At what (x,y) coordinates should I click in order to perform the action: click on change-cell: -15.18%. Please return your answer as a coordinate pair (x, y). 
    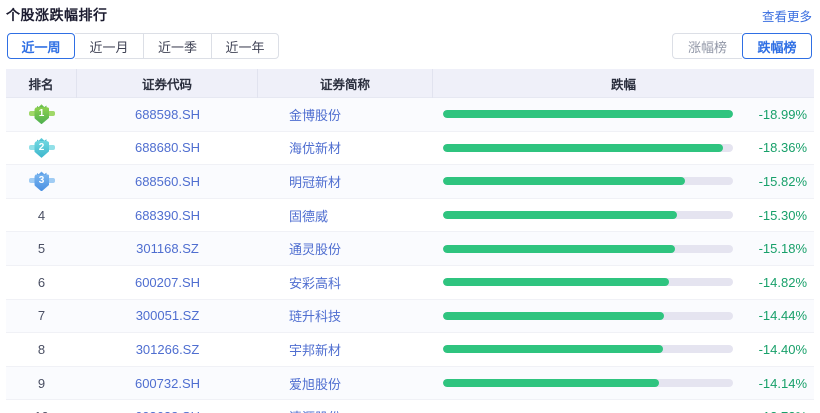
    Looking at the image, I should click on (623, 248).